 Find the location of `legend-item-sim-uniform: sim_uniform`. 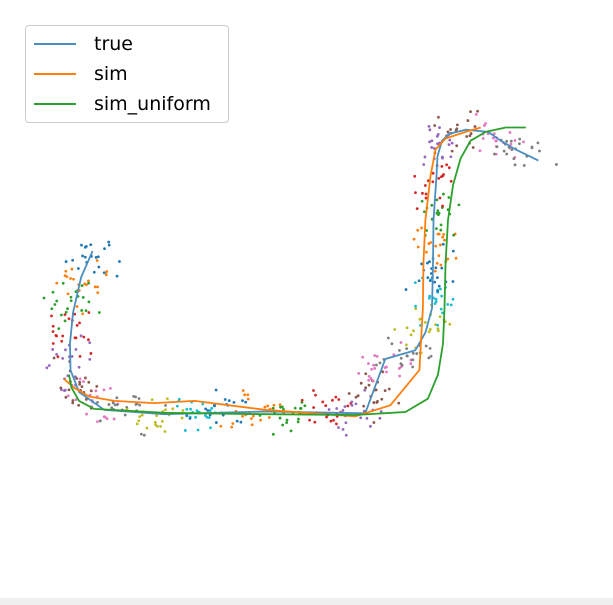

legend-item-sim-uniform: sim_uniform is located at coordinates (122, 104).